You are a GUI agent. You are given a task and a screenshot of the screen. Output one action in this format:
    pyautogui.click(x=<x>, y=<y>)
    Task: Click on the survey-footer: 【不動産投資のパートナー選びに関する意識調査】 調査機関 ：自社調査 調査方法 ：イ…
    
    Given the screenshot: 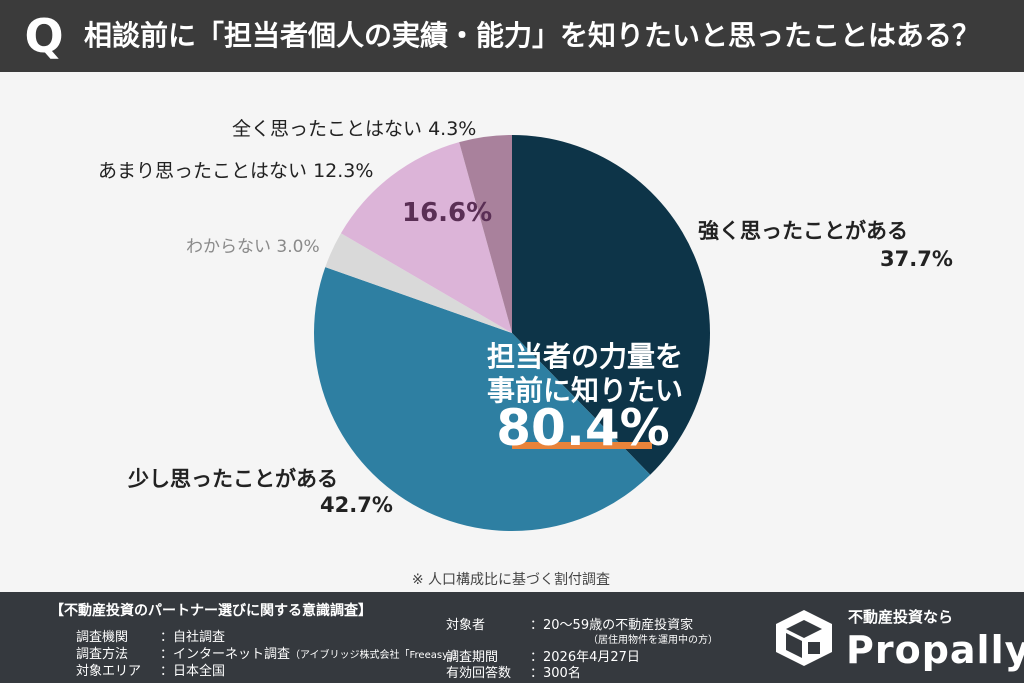 What is the action you would take?
    pyautogui.click(x=512, y=637)
    